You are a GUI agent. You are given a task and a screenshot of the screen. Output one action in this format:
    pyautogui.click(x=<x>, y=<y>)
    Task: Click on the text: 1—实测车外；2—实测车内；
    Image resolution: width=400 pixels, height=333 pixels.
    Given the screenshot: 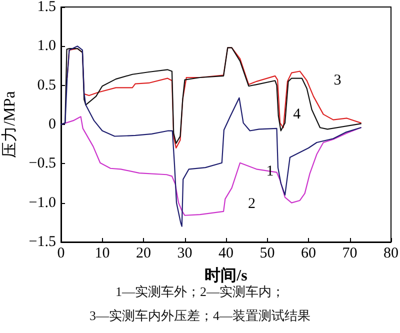 What is the action you would take?
    pyautogui.click(x=200, y=291)
    